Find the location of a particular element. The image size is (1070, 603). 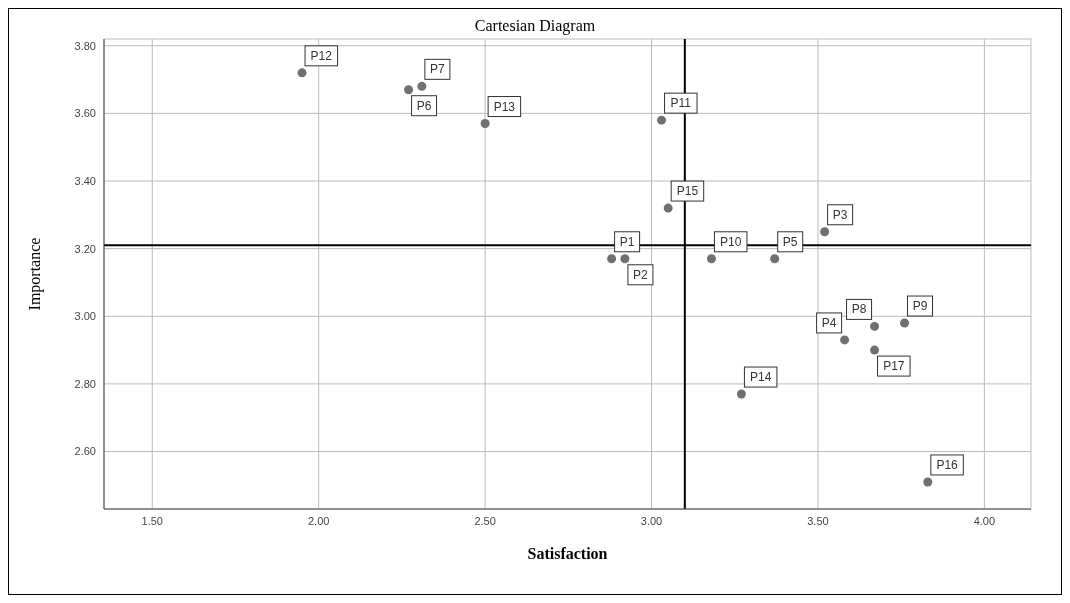

annotation: P6 is located at coordinates (424, 105).